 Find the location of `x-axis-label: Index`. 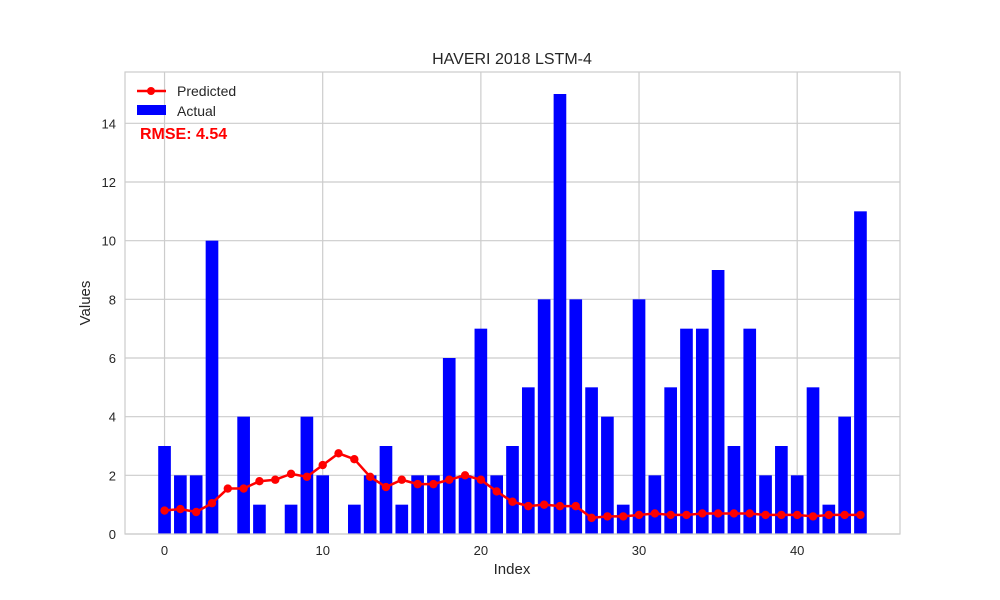

x-axis-label: Index is located at coordinates (512, 569).